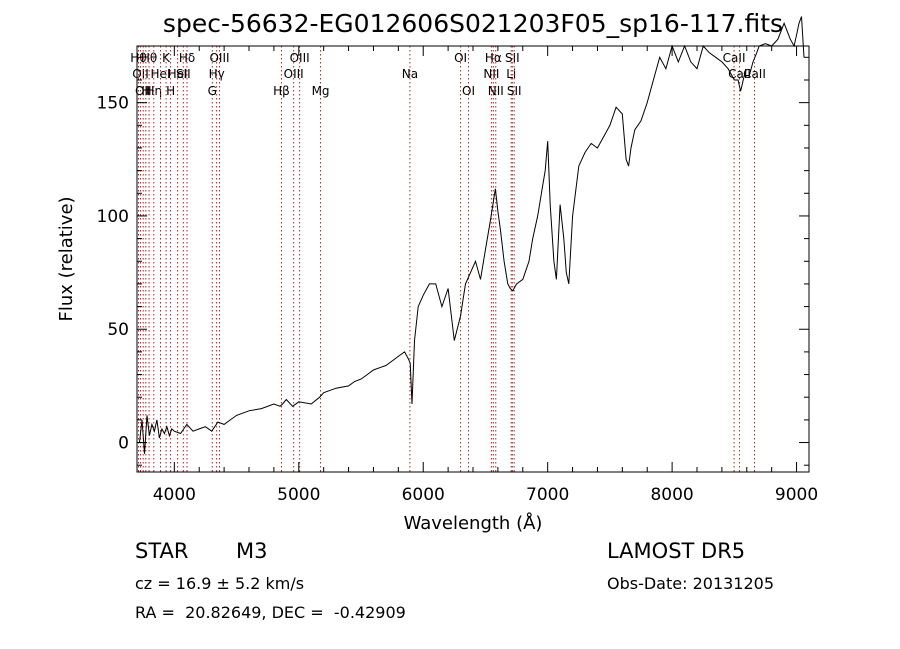 The width and height of the screenshot is (900, 649). I want to click on line-marker-label-30: CaII, so click(754, 74).